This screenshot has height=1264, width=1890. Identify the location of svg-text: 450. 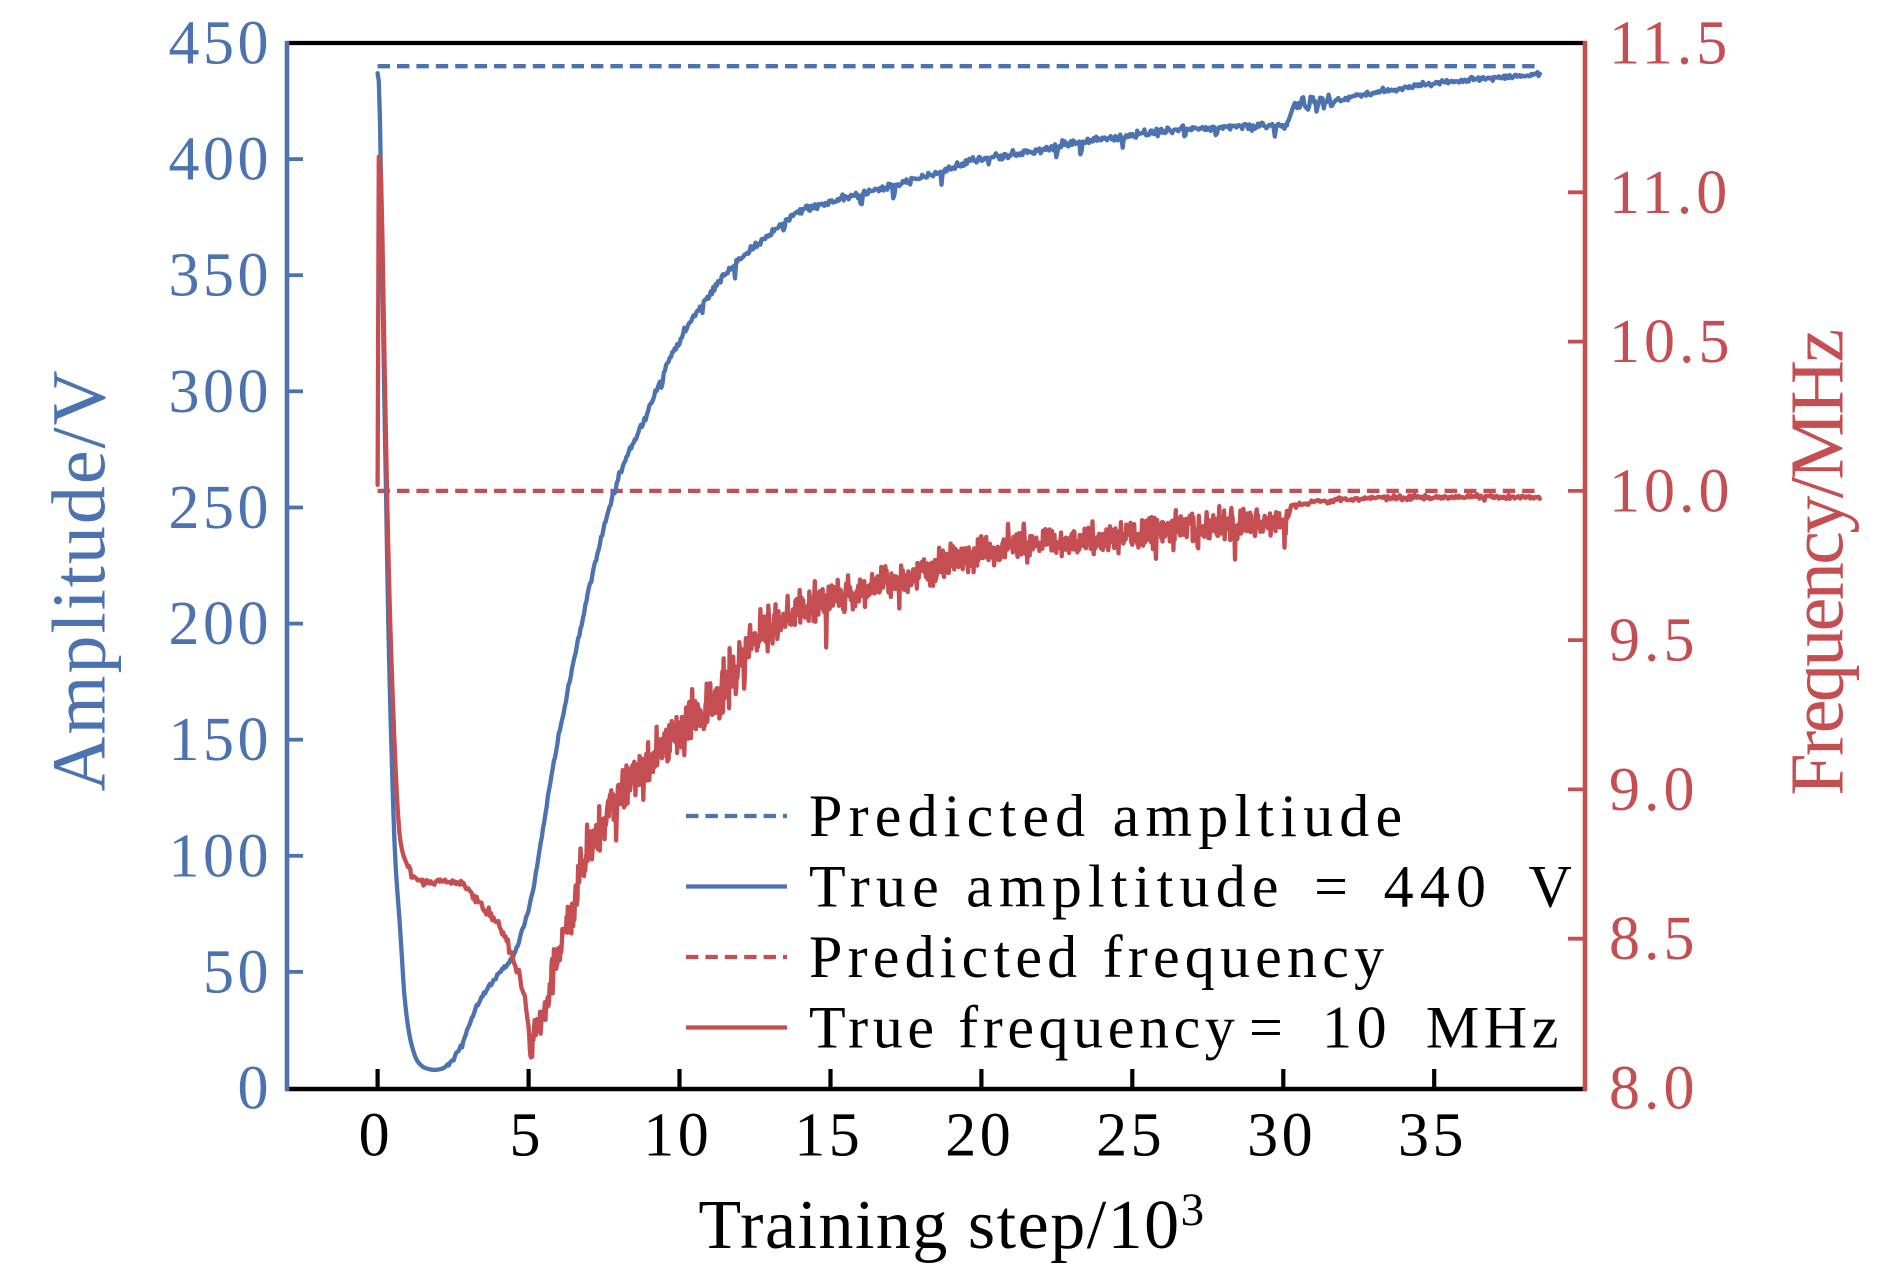
(221, 44).